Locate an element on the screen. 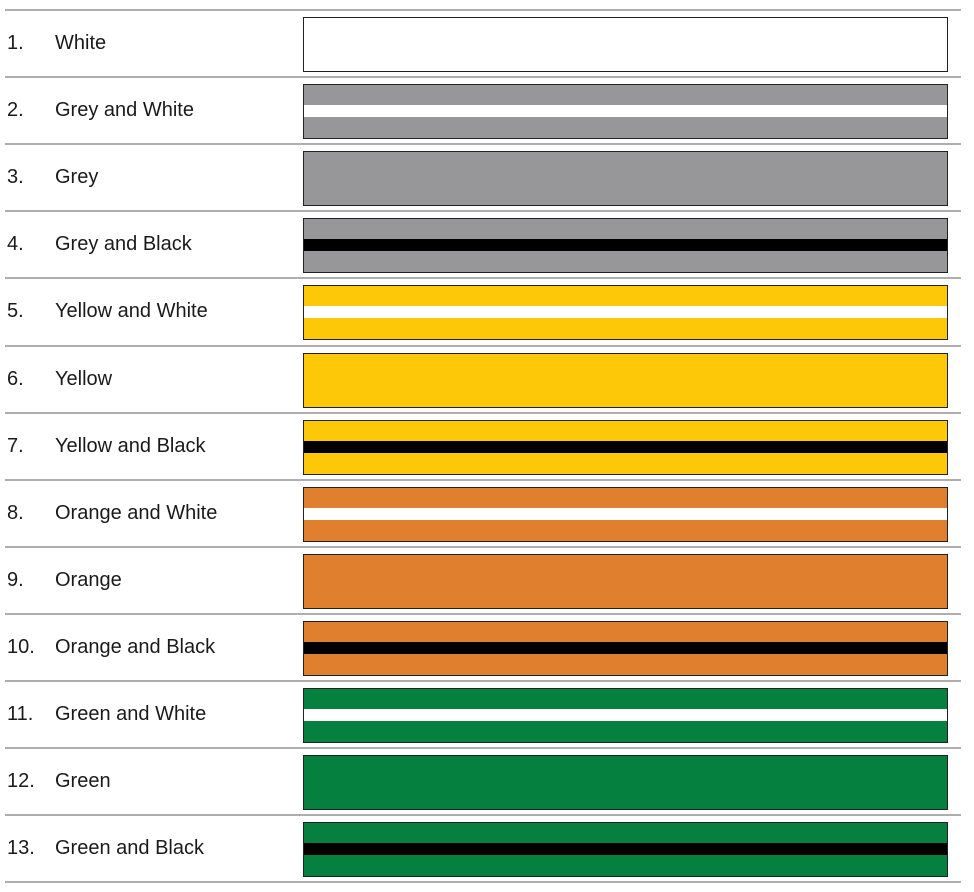  color-row: 9. Orange is located at coordinates (487, 580).